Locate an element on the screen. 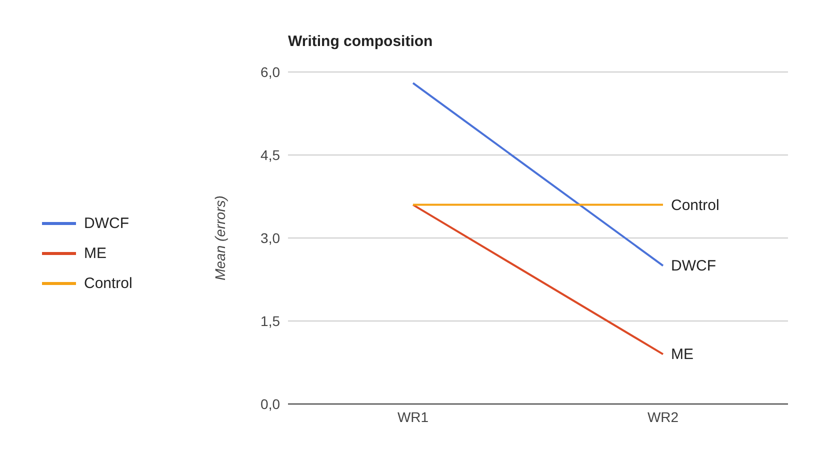  y-tick-label: 4,5 is located at coordinates (270, 154).